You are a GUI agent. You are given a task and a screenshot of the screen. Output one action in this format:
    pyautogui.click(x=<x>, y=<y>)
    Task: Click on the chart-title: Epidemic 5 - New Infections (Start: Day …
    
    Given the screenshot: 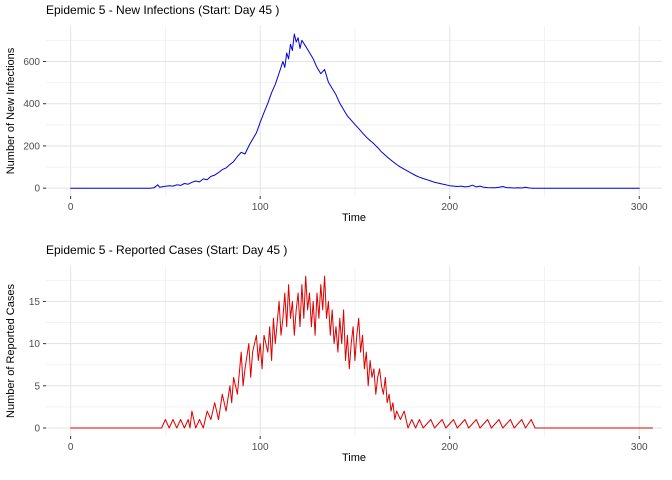 What is the action you would take?
    pyautogui.click(x=163, y=10)
    